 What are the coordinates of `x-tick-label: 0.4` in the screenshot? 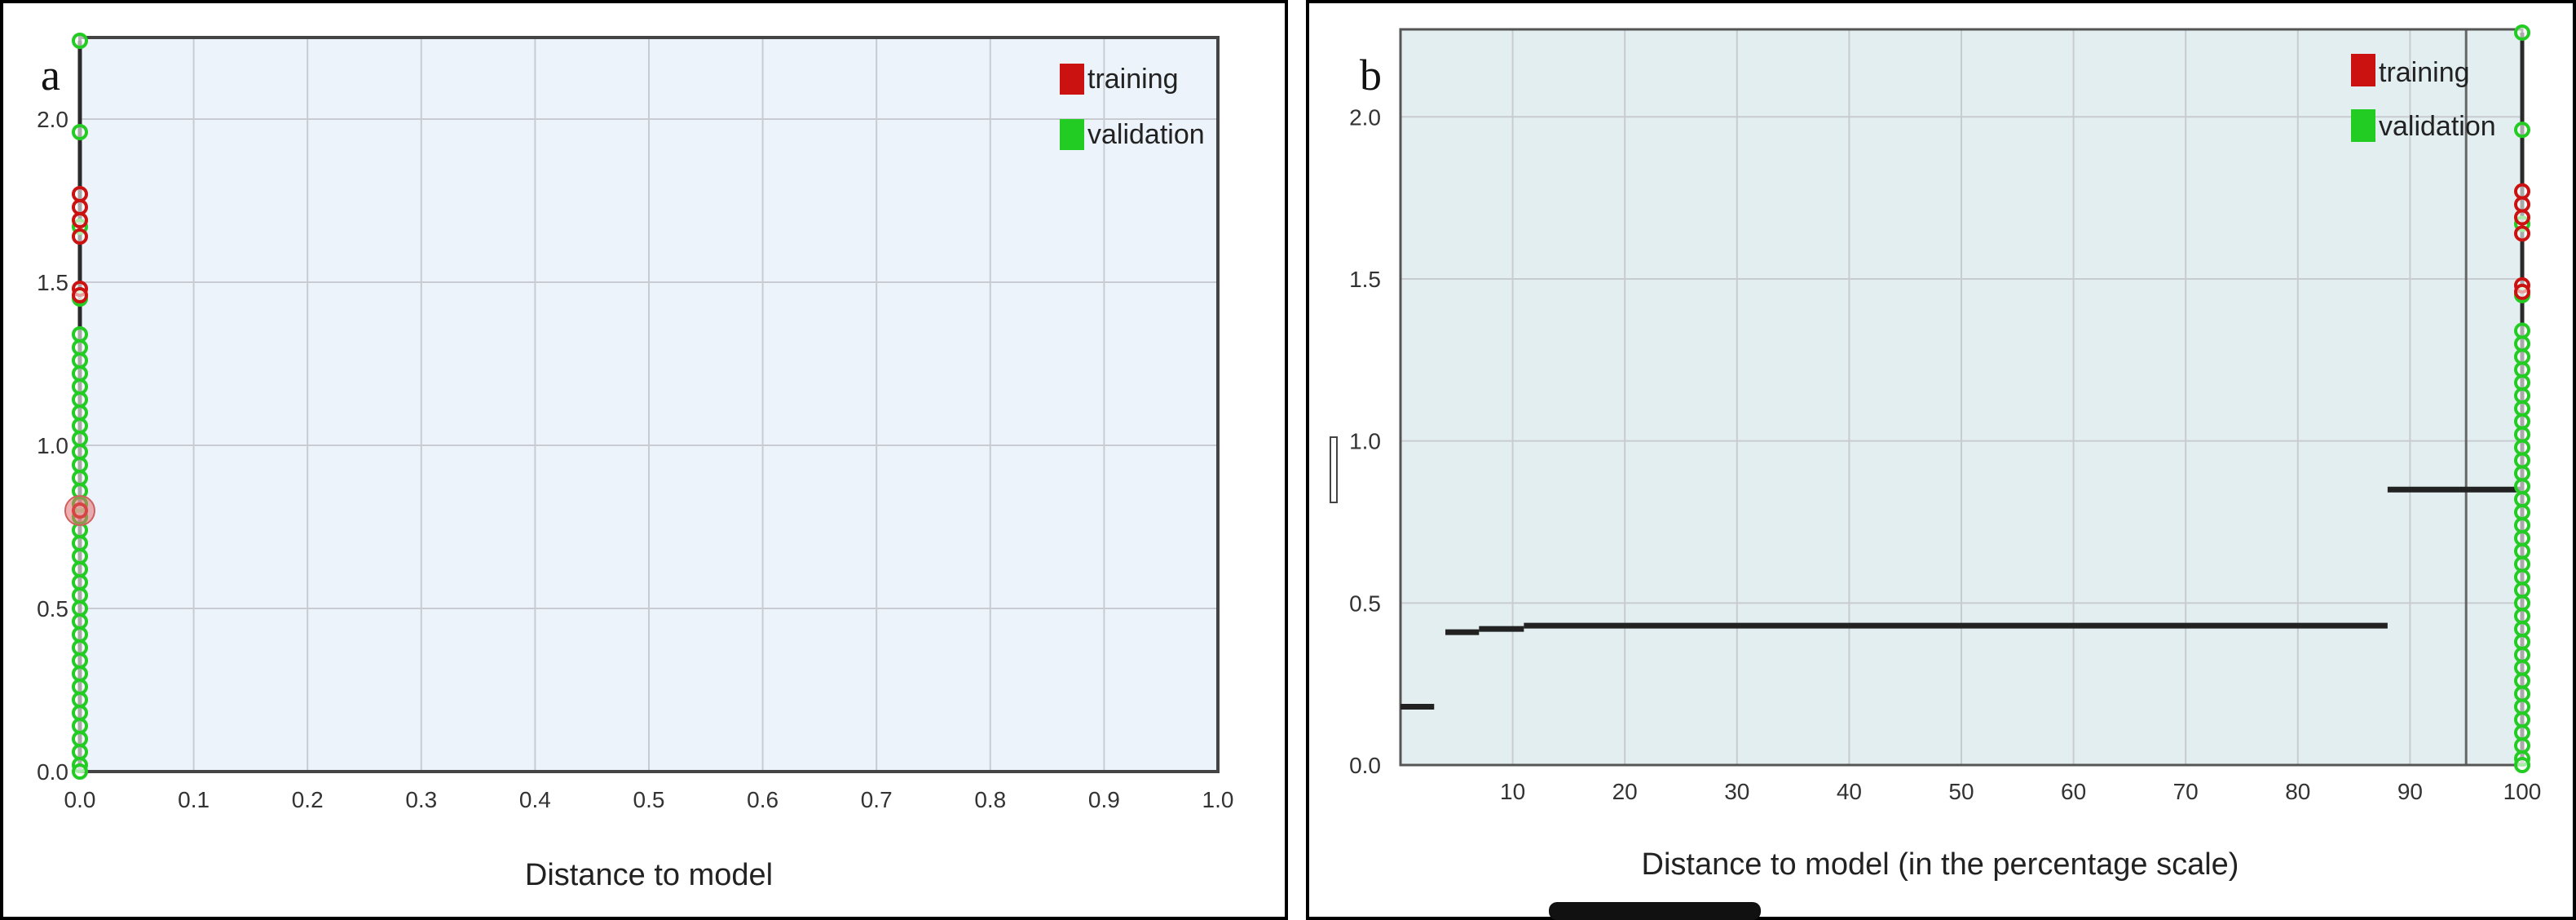 It's located at (535, 799).